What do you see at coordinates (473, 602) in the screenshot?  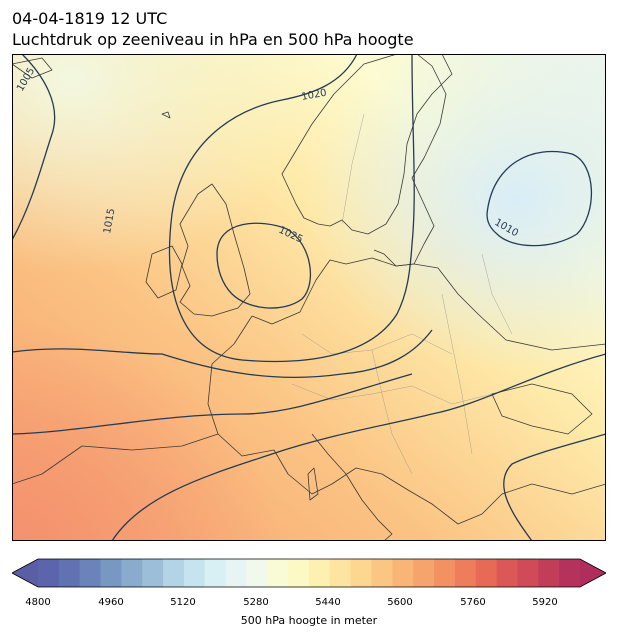 I see `colorbar-tick: 5760` at bounding box center [473, 602].